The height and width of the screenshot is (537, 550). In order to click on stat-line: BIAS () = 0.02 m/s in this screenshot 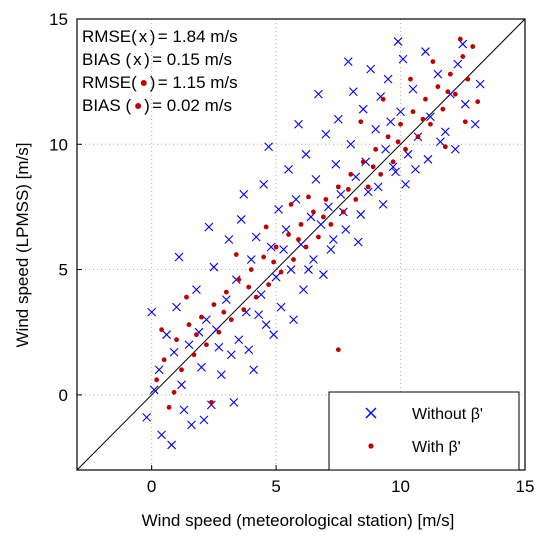, I will do `click(157, 105)`.